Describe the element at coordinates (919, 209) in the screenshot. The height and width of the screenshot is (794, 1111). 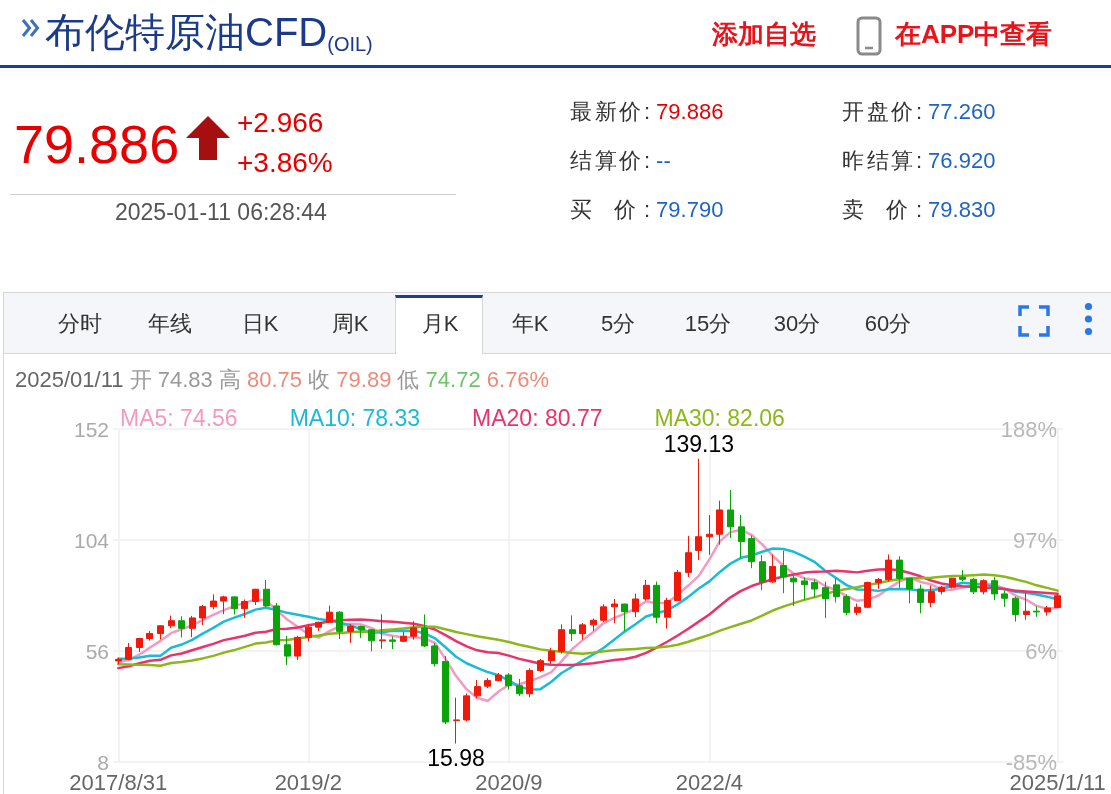
I see `text: 卖 价: 79.830` at that location.